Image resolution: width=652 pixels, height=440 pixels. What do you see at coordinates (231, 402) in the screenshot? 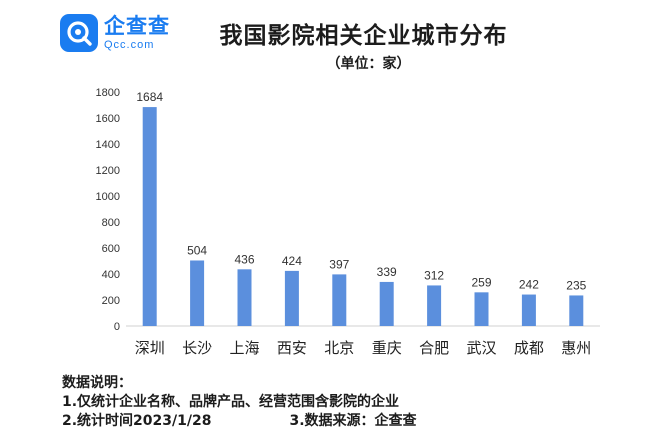
I see `note-scope: 1.仅统计企业名称、品牌产品、经营范围含影院的企业` at bounding box center [231, 402].